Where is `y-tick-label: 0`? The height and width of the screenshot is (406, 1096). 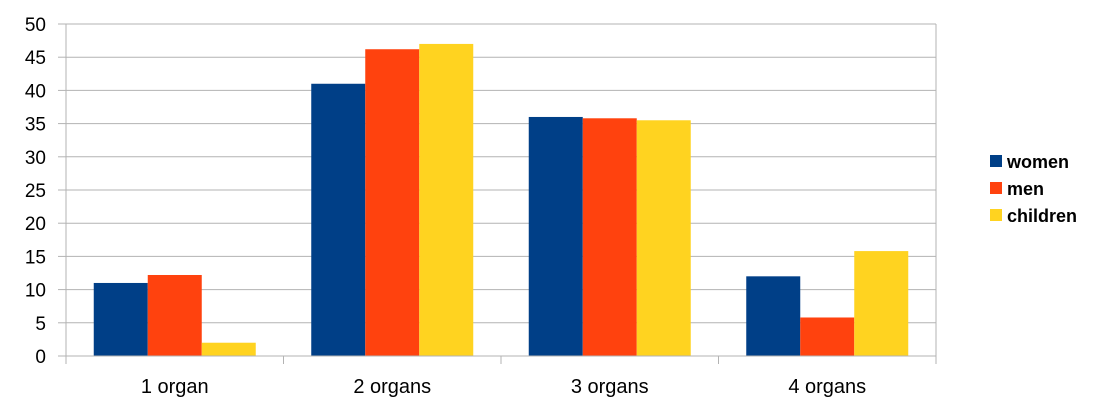 y-tick-label: 0 is located at coordinates (40, 357).